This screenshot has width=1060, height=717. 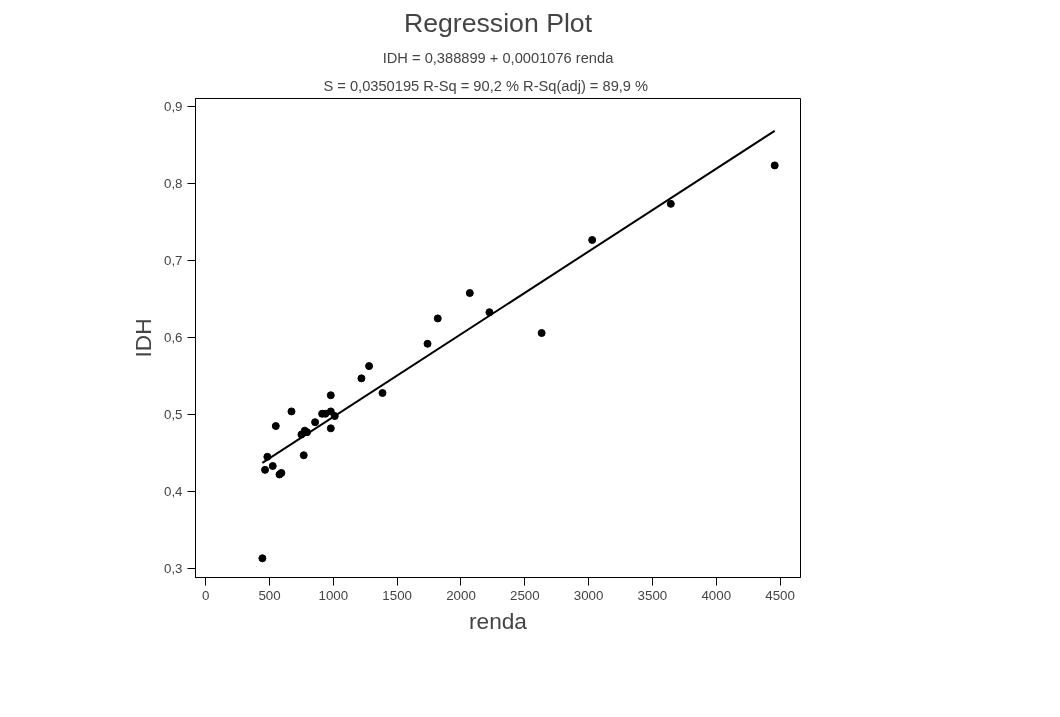 What do you see at coordinates (173, 261) in the screenshot?
I see `y-tick-label: 0,7` at bounding box center [173, 261].